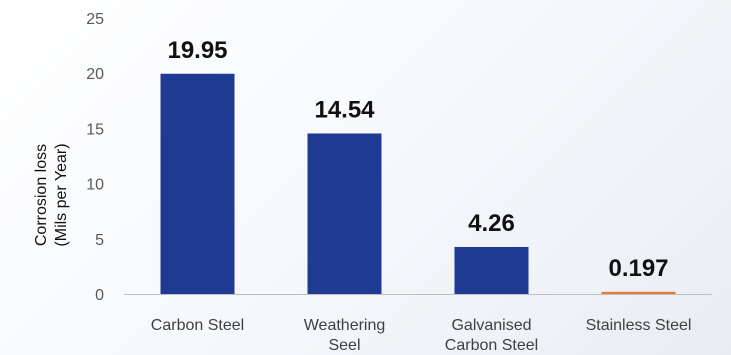 The width and height of the screenshot is (731, 355). I want to click on data-label: 14.54, so click(344, 109).